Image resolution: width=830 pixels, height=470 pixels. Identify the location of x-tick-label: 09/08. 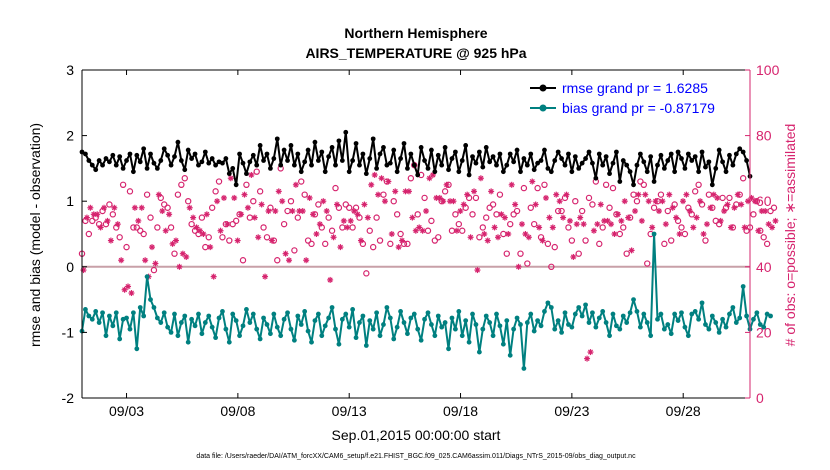
(237, 411).